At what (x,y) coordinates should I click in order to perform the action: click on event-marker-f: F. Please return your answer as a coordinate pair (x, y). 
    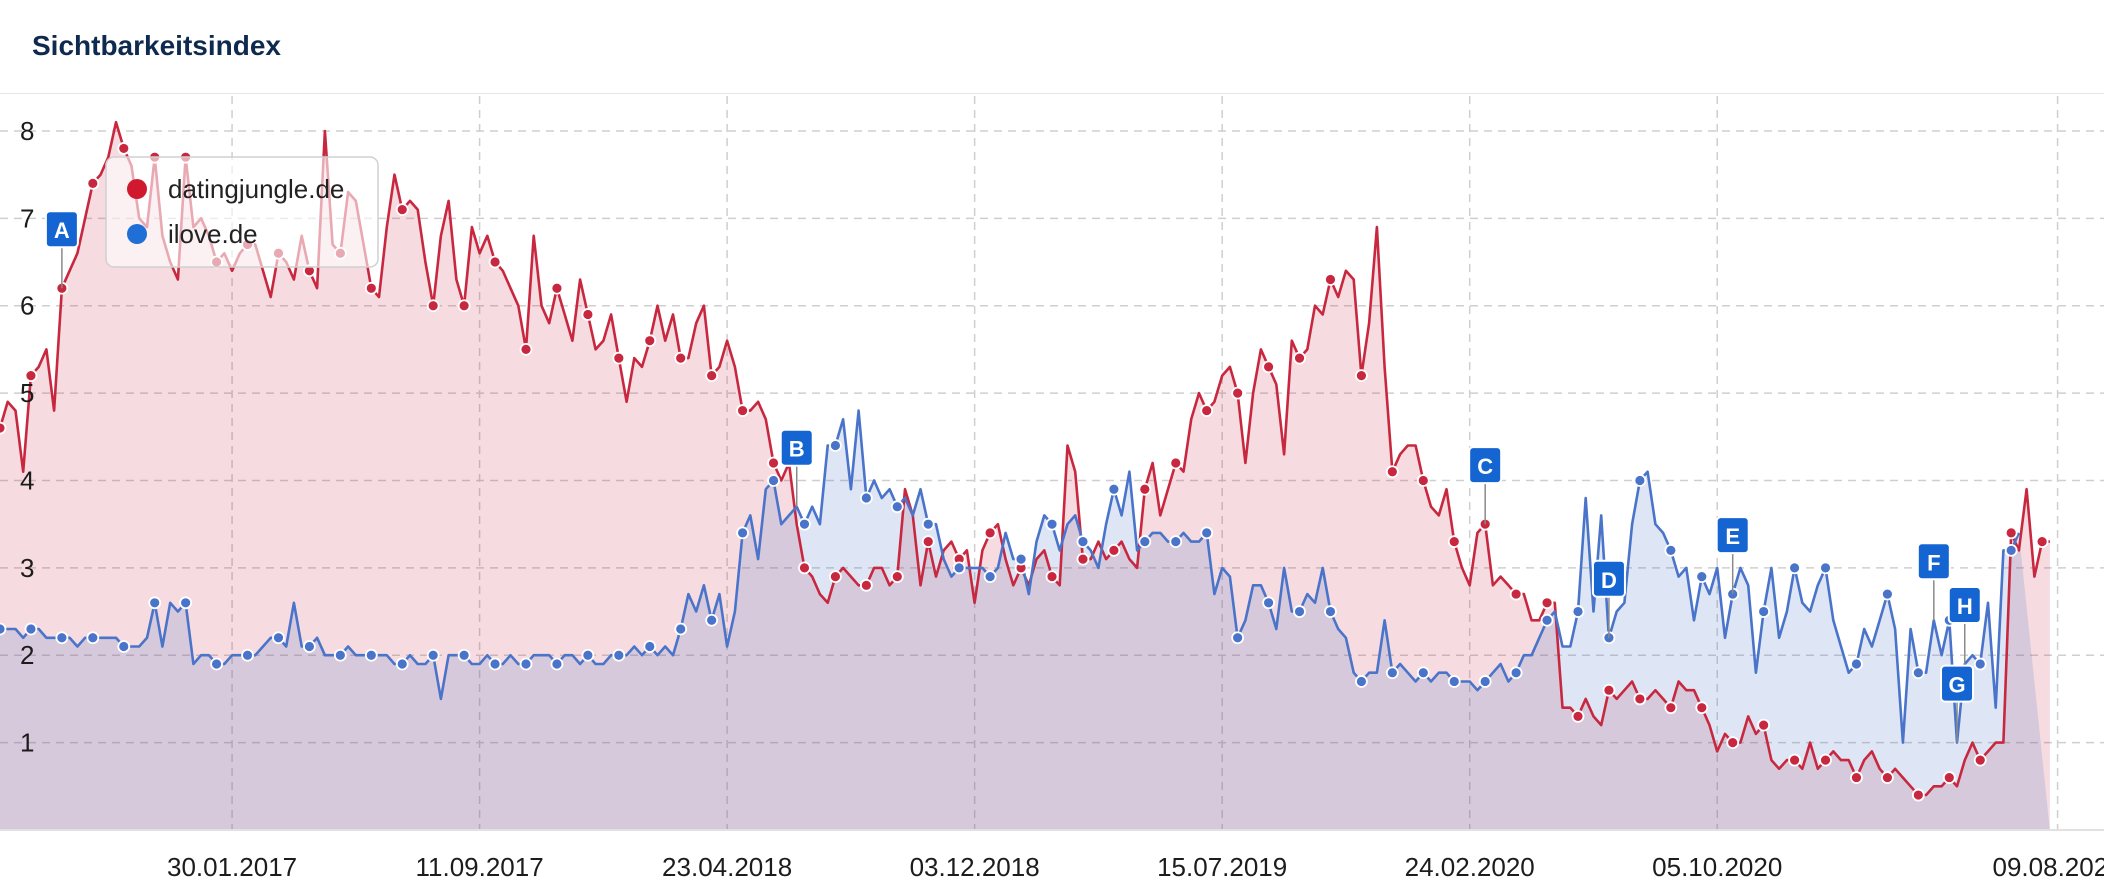
    Looking at the image, I should click on (1933, 561).